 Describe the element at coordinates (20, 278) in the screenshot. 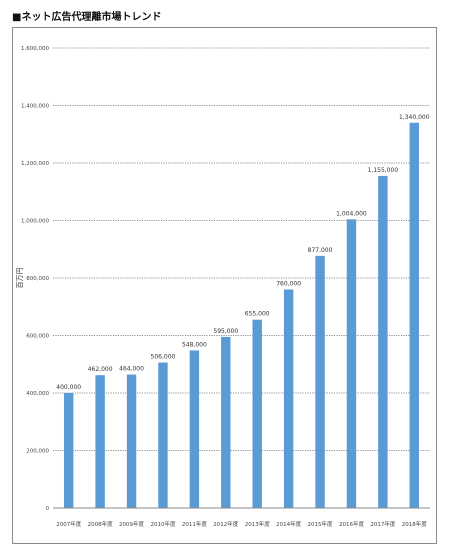

I see `y-axis-label: 百万円` at that location.